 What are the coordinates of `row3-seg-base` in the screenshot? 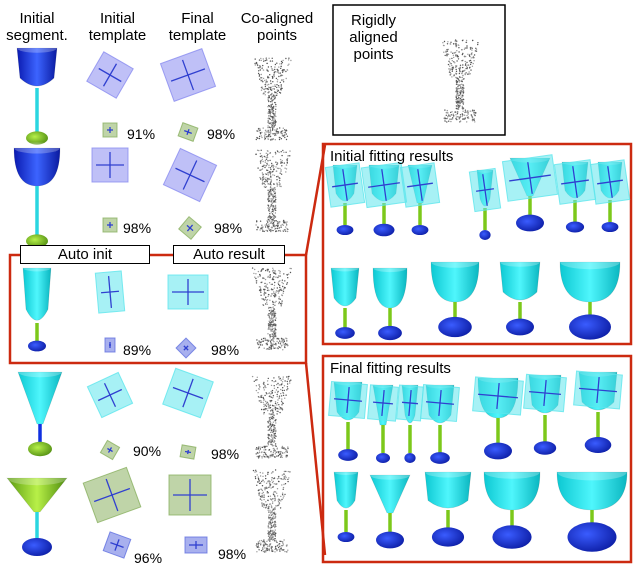 It's located at (37, 346).